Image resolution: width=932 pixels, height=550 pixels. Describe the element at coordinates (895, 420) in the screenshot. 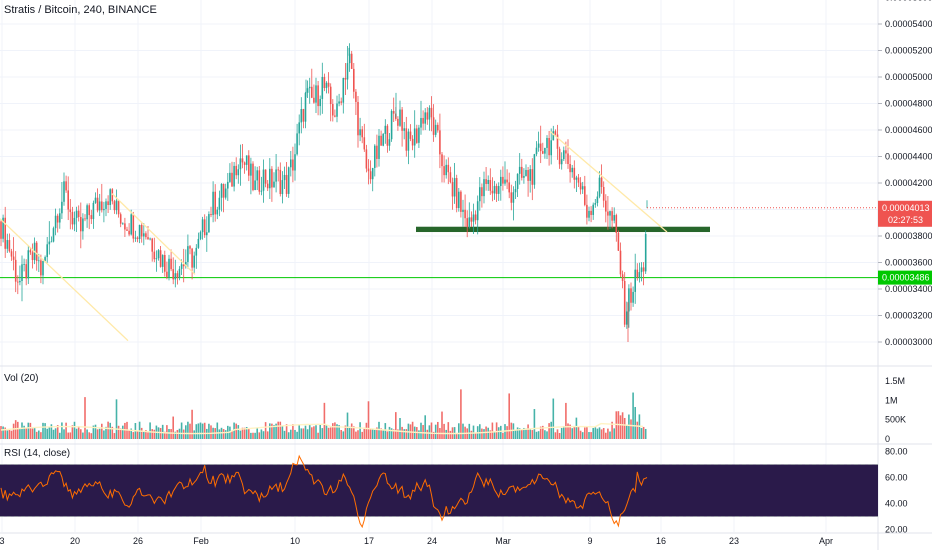

I see `volume-tick-label: 500K` at that location.